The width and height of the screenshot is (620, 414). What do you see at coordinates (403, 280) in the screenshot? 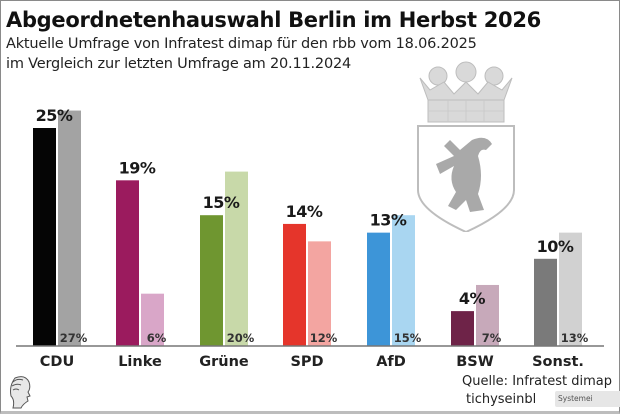
I see `bar-previous-afd` at bounding box center [403, 280].